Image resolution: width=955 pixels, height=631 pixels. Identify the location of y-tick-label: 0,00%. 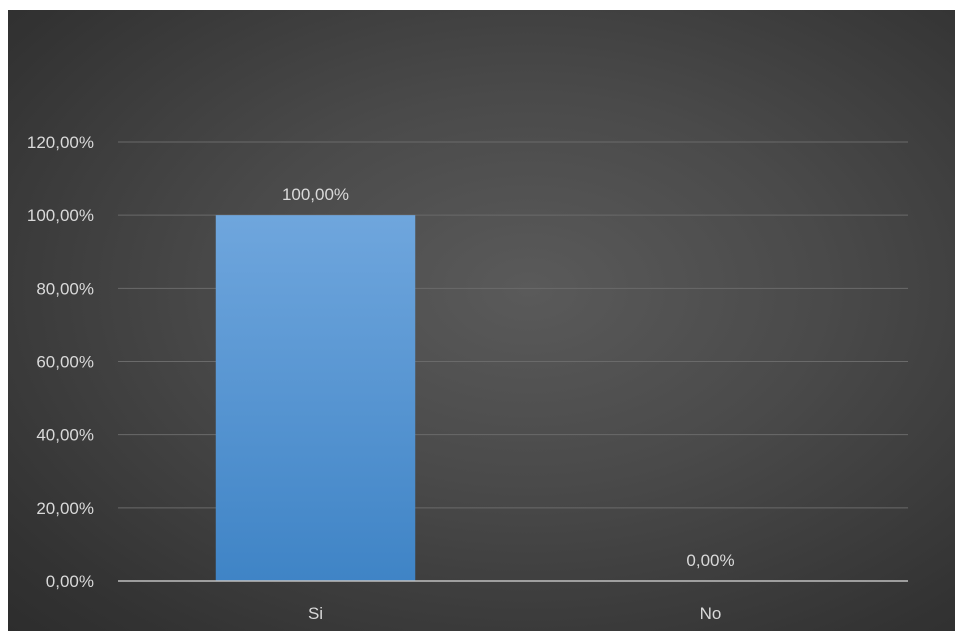
(70, 581).